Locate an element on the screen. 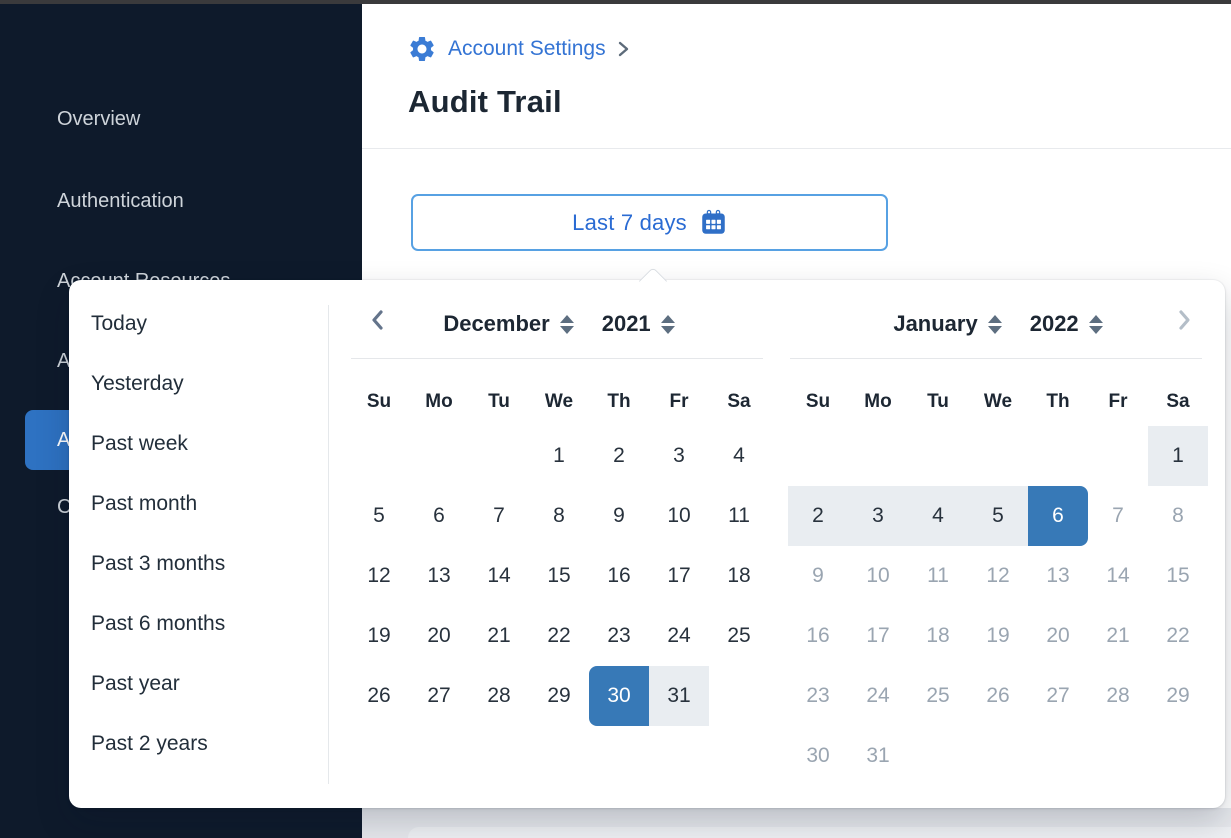 The width and height of the screenshot is (1231, 838). preset-calendar-divider is located at coordinates (328, 544).